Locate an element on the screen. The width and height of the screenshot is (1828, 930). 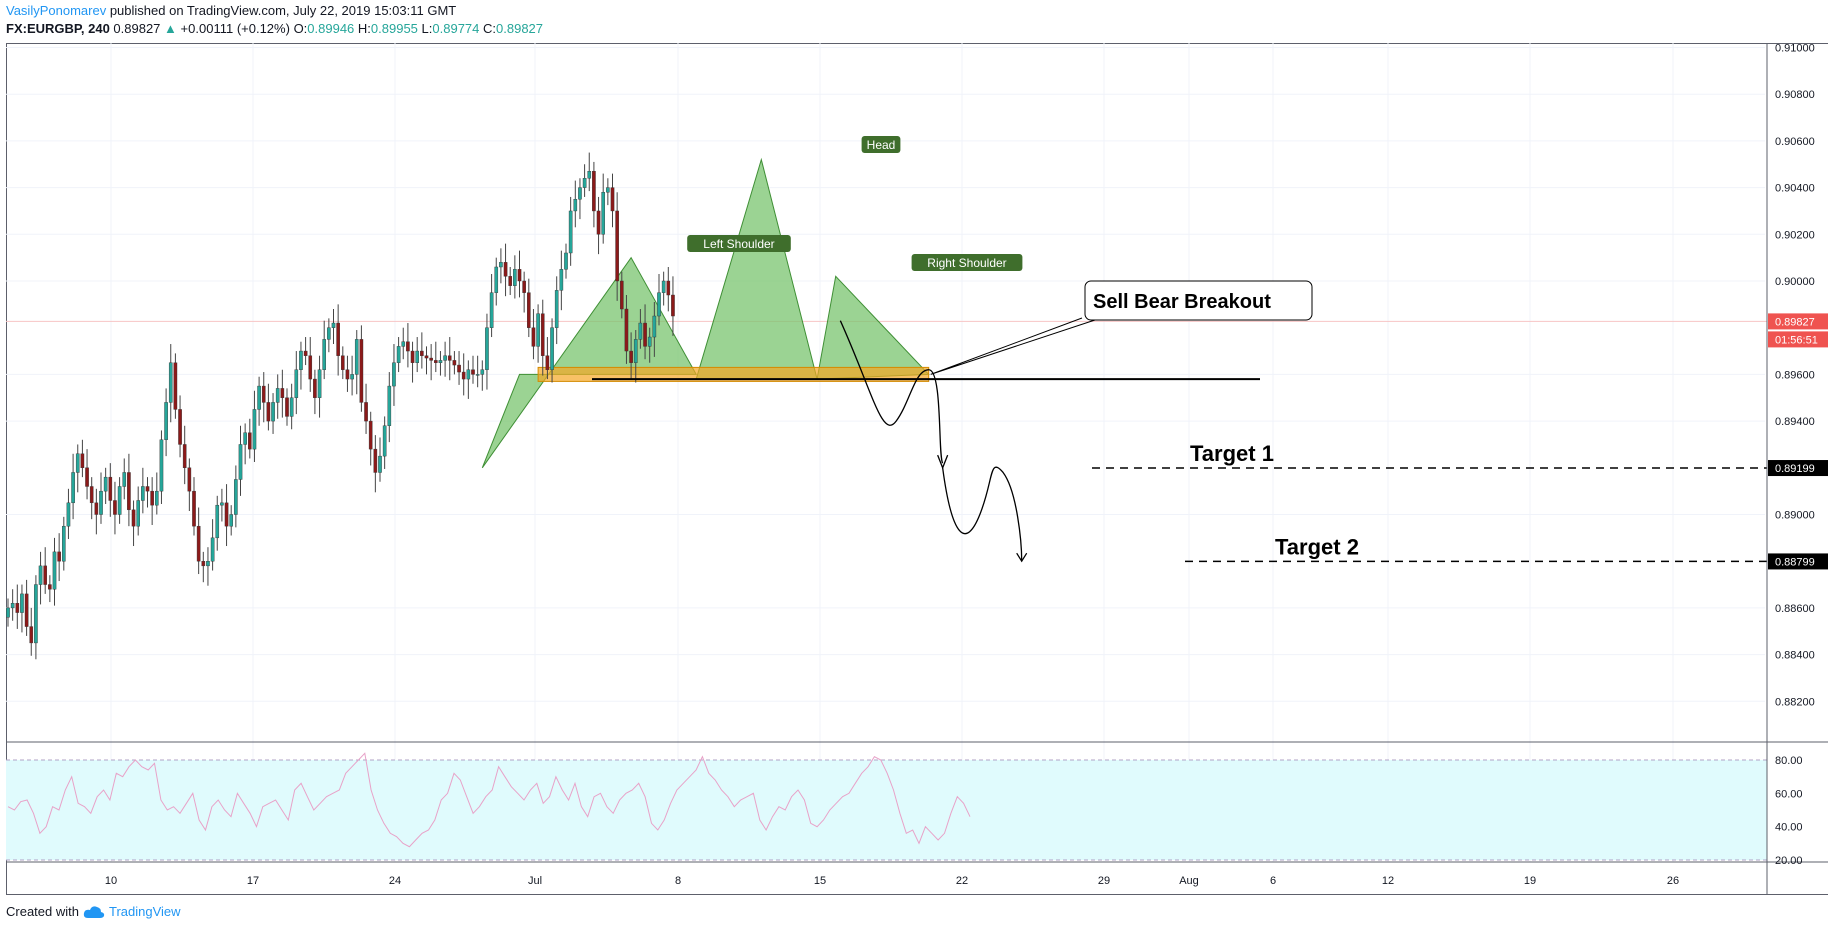
time-tick-label: 26 is located at coordinates (1673, 881).